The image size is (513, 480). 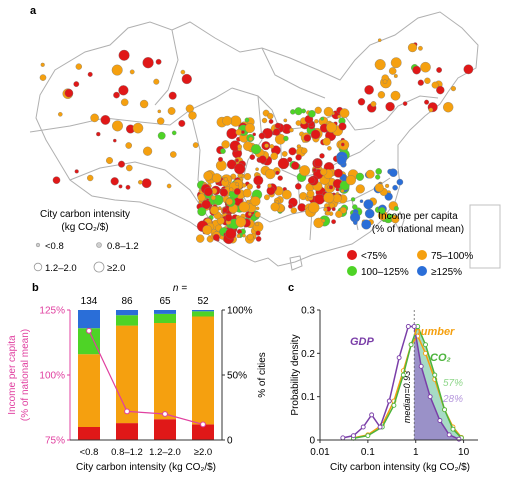 What do you see at coordinates (407, 397) in the screenshot?
I see `median-label: median=0.93` at bounding box center [407, 397].